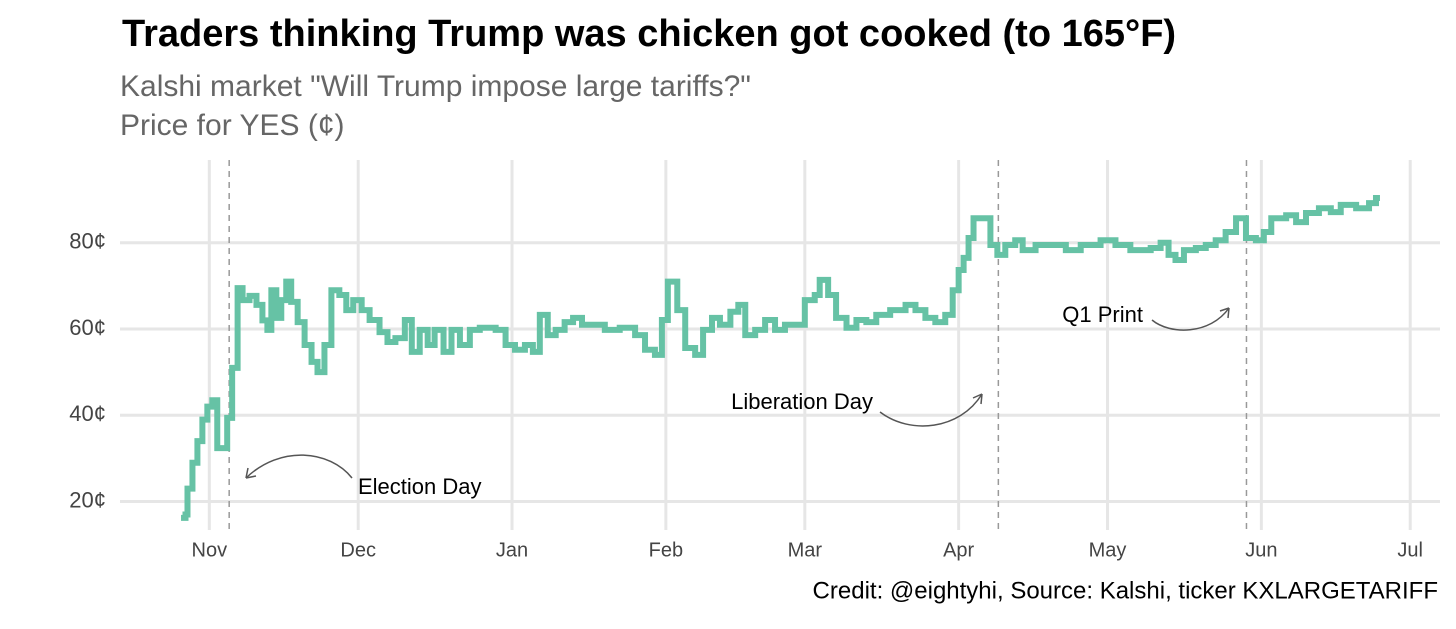 The width and height of the screenshot is (1456, 629). What do you see at coordinates (210, 550) in the screenshot?
I see `x-tick-label: Nov` at bounding box center [210, 550].